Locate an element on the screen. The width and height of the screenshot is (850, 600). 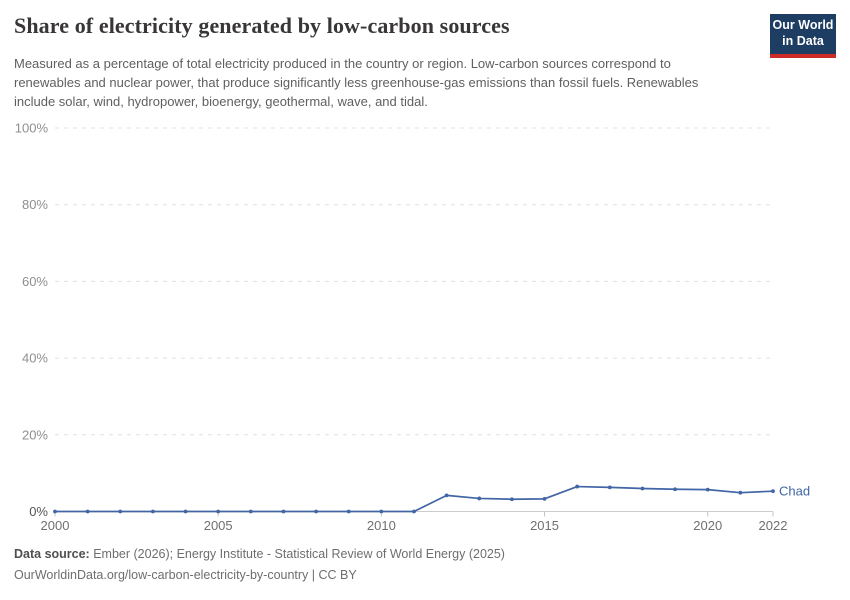
entity-label: Chad is located at coordinates (794, 491).